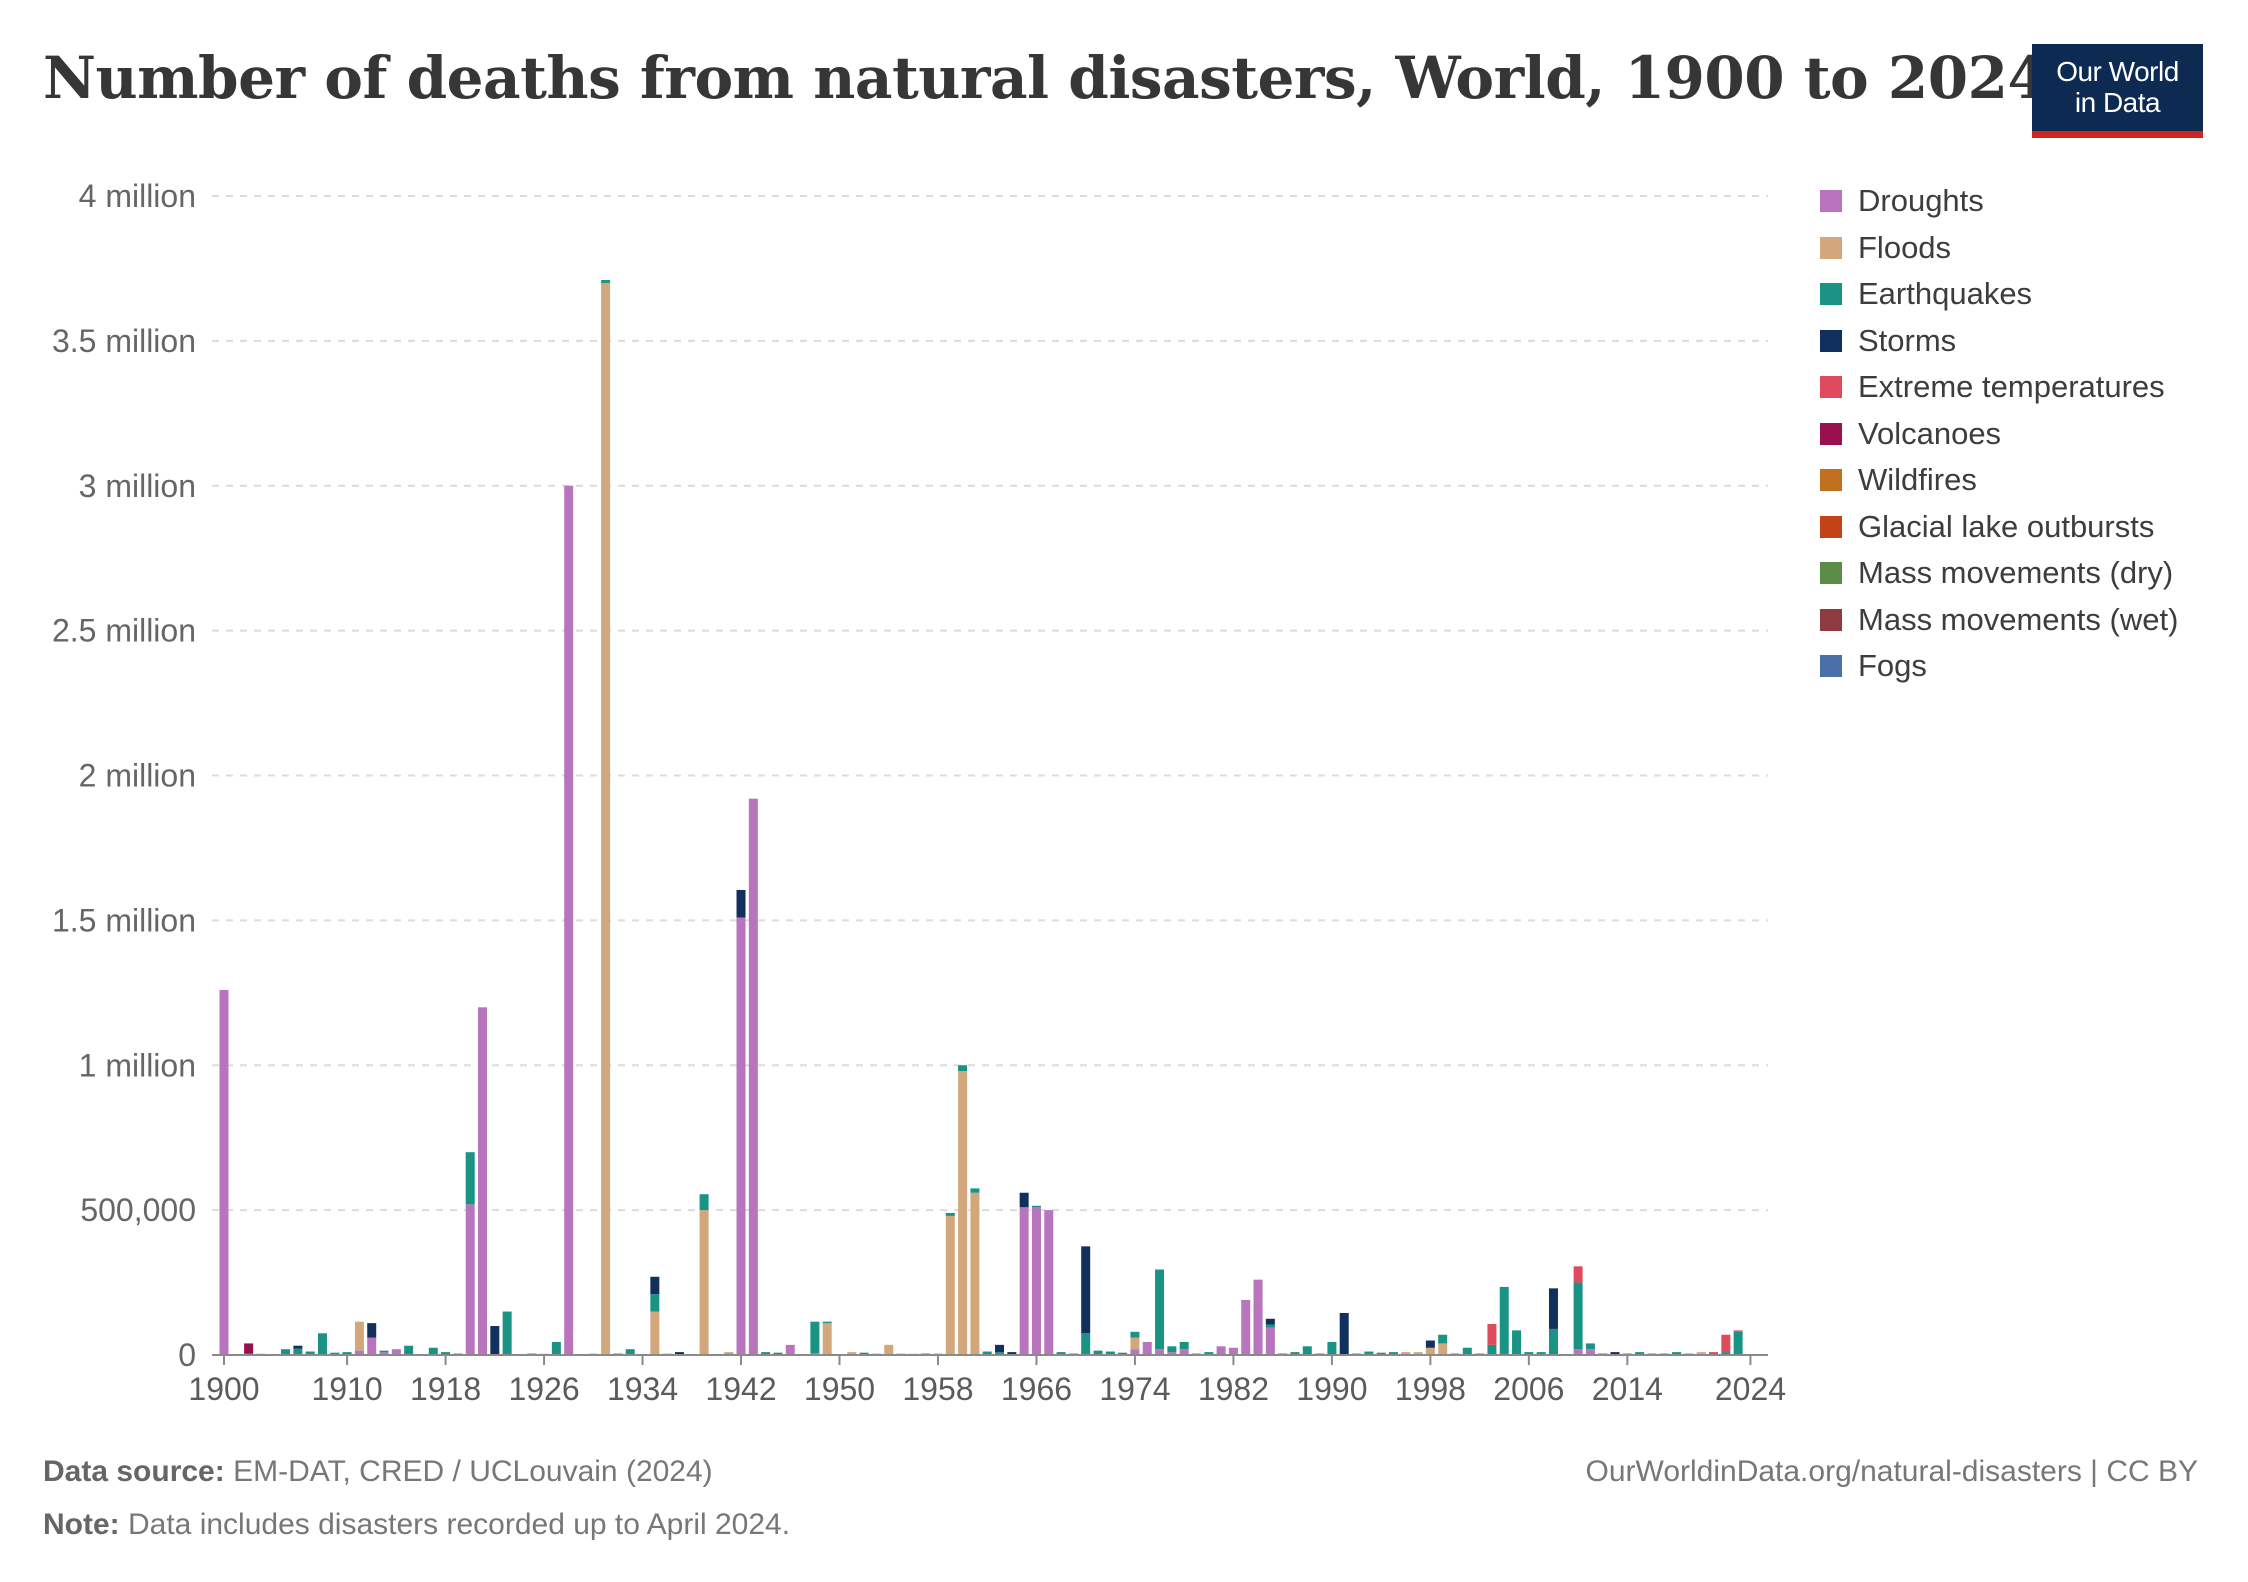 This screenshot has height=1582, width=2248. Describe the element at coordinates (1999, 620) in the screenshot. I see `legend-item: Mass movements (wet)` at that location.